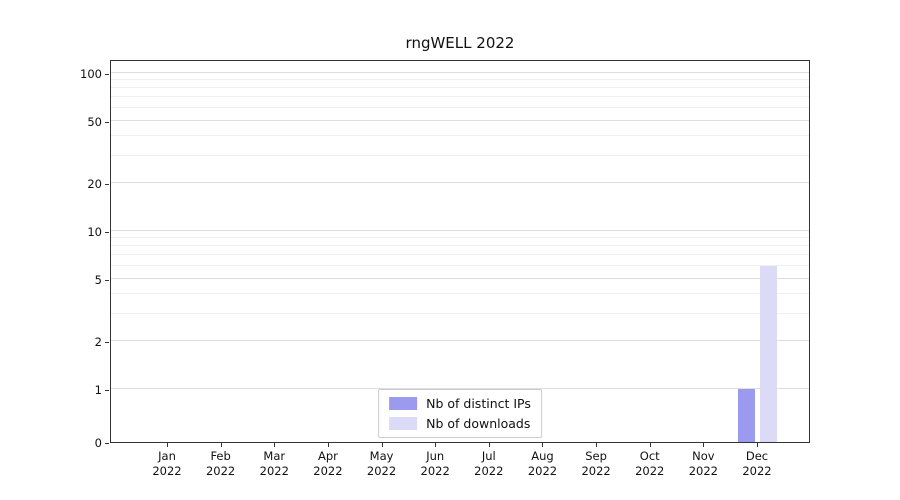 The height and width of the screenshot is (500, 900). I want to click on x-tick-label-mar: Mar 2022, so click(274, 463).